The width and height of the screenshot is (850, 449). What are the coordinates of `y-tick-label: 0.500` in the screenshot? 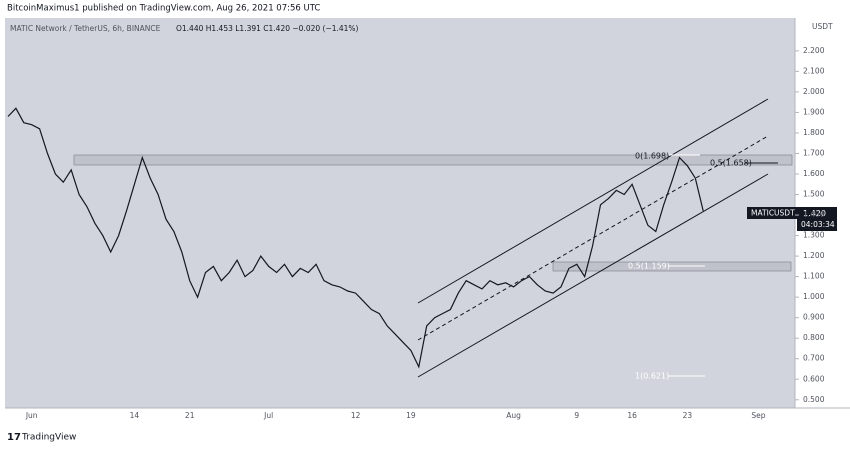 It's located at (814, 399).